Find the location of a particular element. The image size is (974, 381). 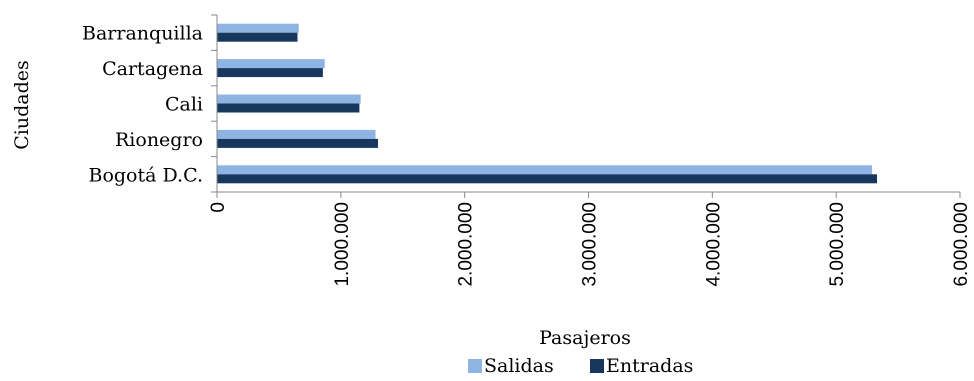

category-label: Barranquilla is located at coordinates (142, 34).